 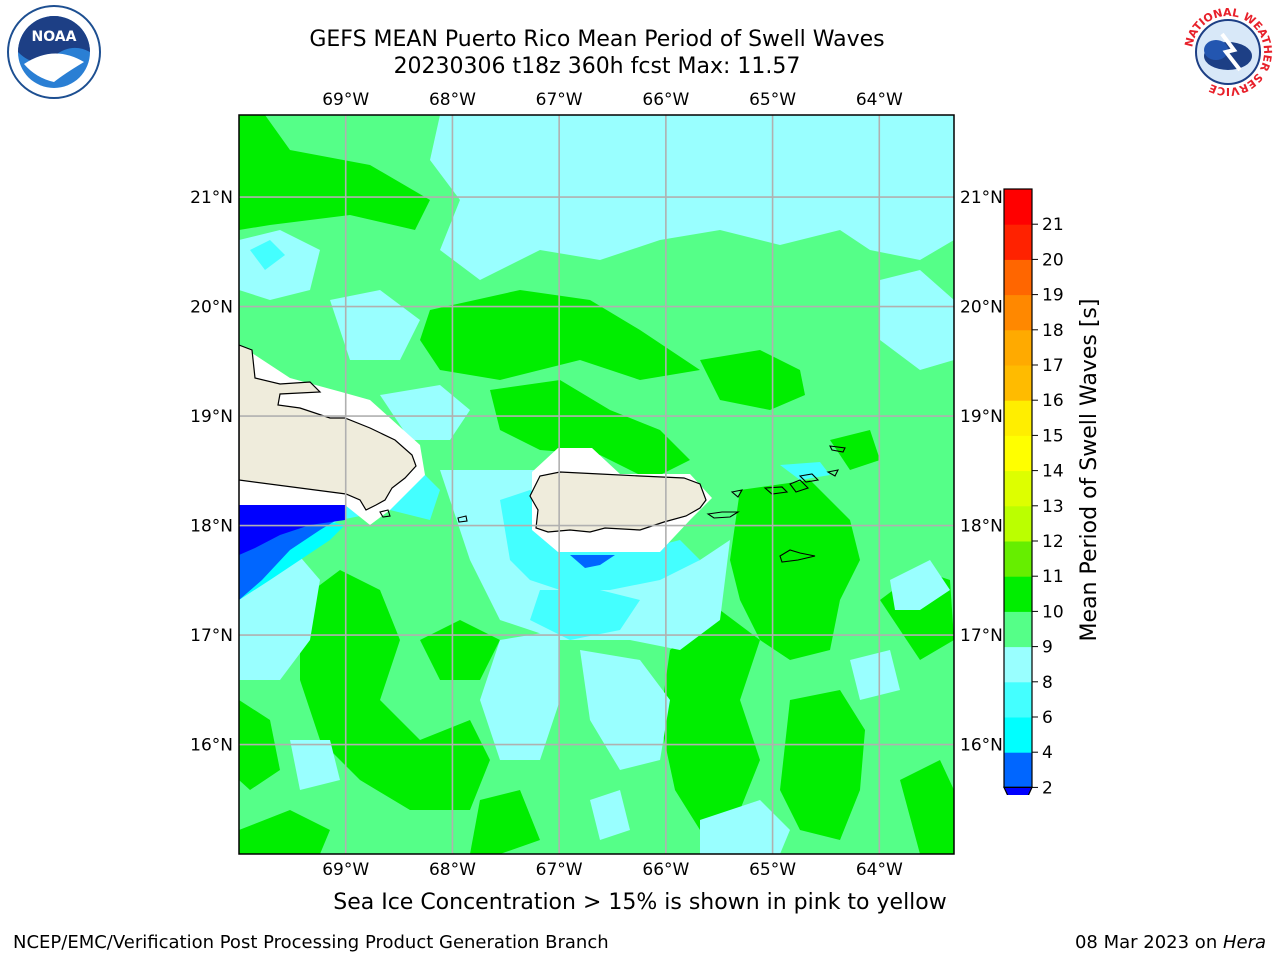 What do you see at coordinates (345, 870) in the screenshot?
I see `lon-label-bottom: 69°W` at bounding box center [345, 870].